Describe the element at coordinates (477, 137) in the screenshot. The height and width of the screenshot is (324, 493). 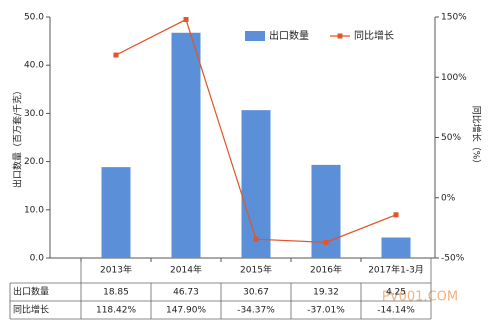
I see `y2-axis-title: 同比增长（%）` at that location.